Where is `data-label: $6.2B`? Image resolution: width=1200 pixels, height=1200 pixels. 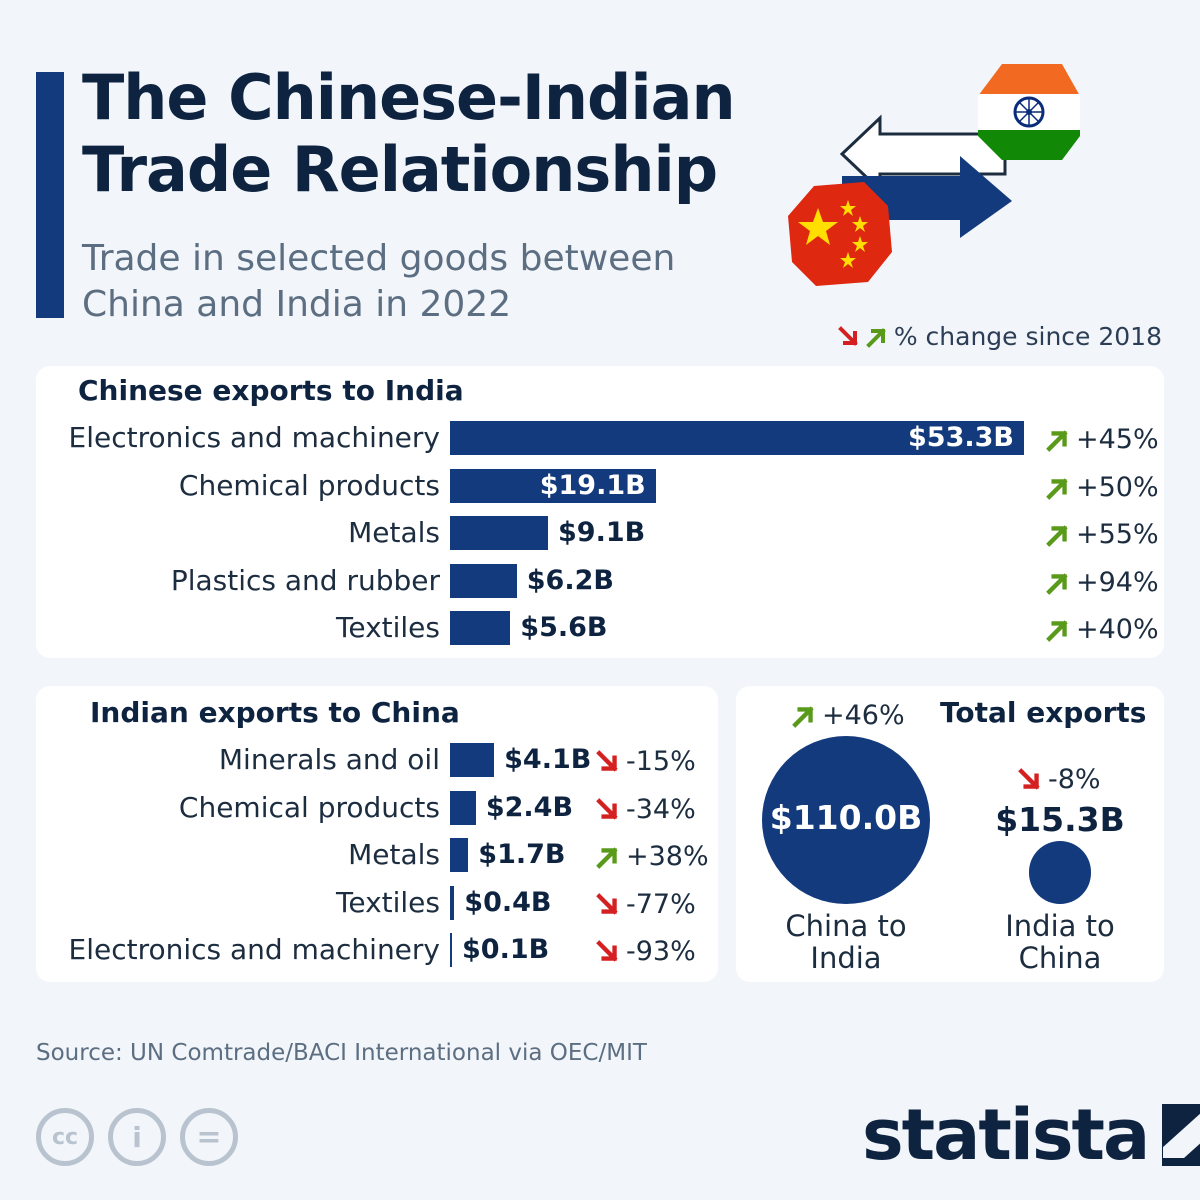 data-label: $6.2B is located at coordinates (570, 580).